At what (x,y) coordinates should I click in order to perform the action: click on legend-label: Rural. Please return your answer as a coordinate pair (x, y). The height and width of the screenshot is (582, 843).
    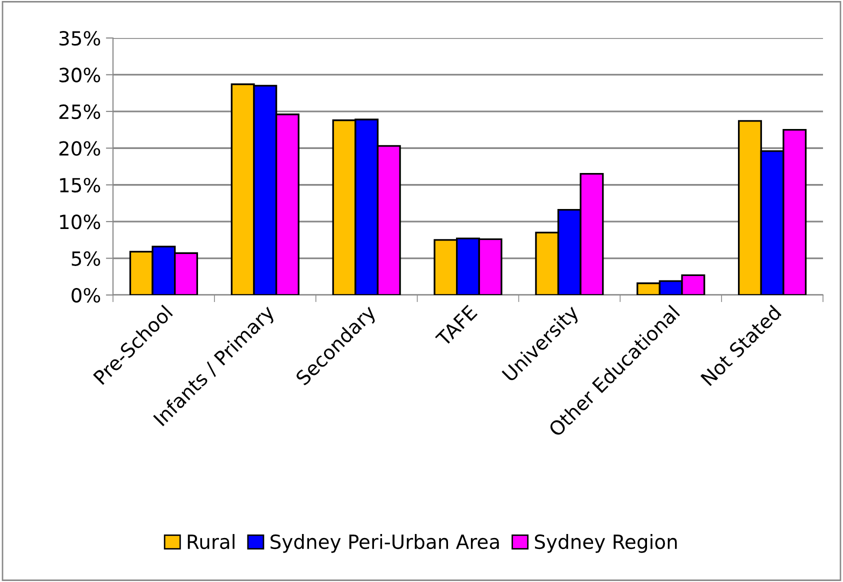
    Looking at the image, I should click on (211, 542).